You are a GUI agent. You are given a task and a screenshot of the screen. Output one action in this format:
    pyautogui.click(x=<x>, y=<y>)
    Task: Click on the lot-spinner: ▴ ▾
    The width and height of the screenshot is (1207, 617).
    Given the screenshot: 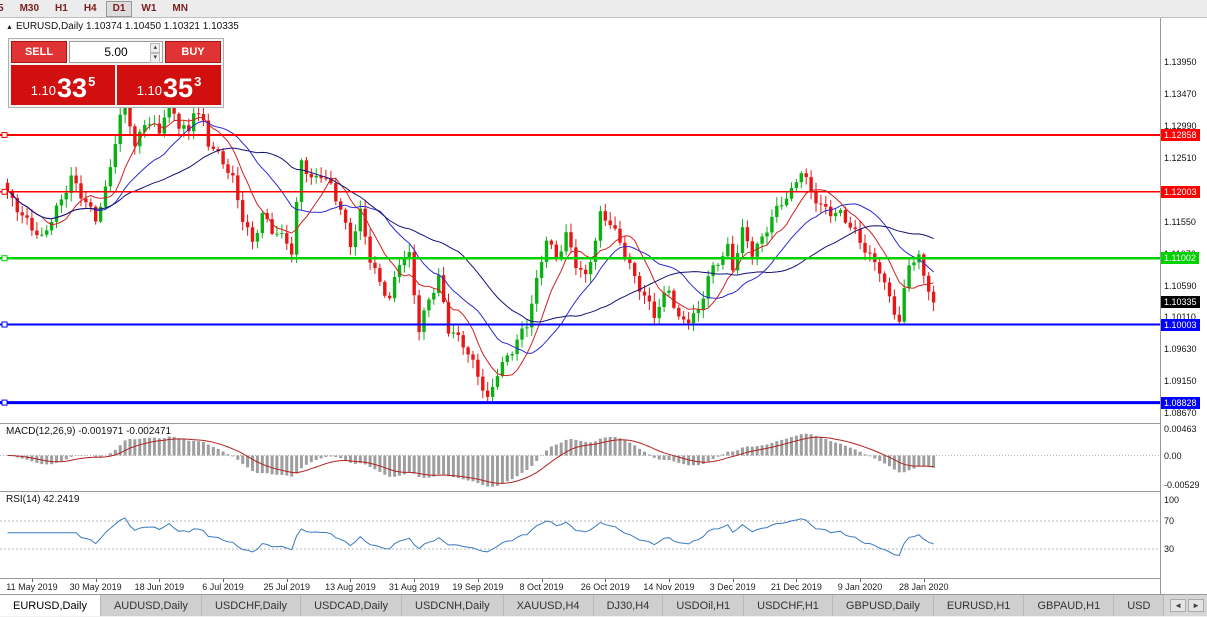 What is the action you would take?
    pyautogui.click(x=155, y=53)
    